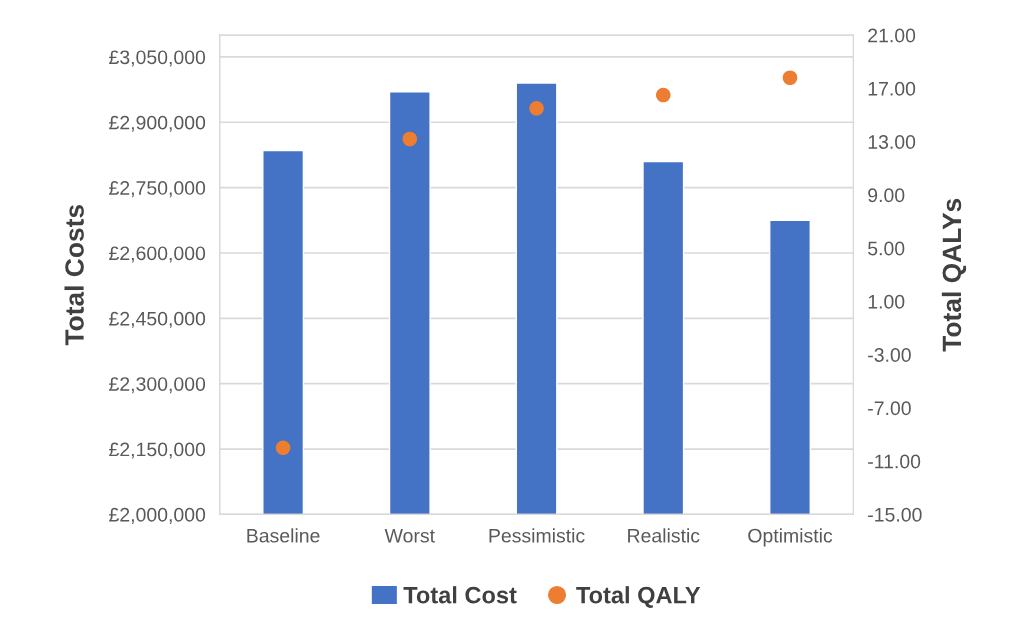 The height and width of the screenshot is (639, 1022). Describe the element at coordinates (886, 248) in the screenshot. I see `y2-tick-label: 5.00` at that location.